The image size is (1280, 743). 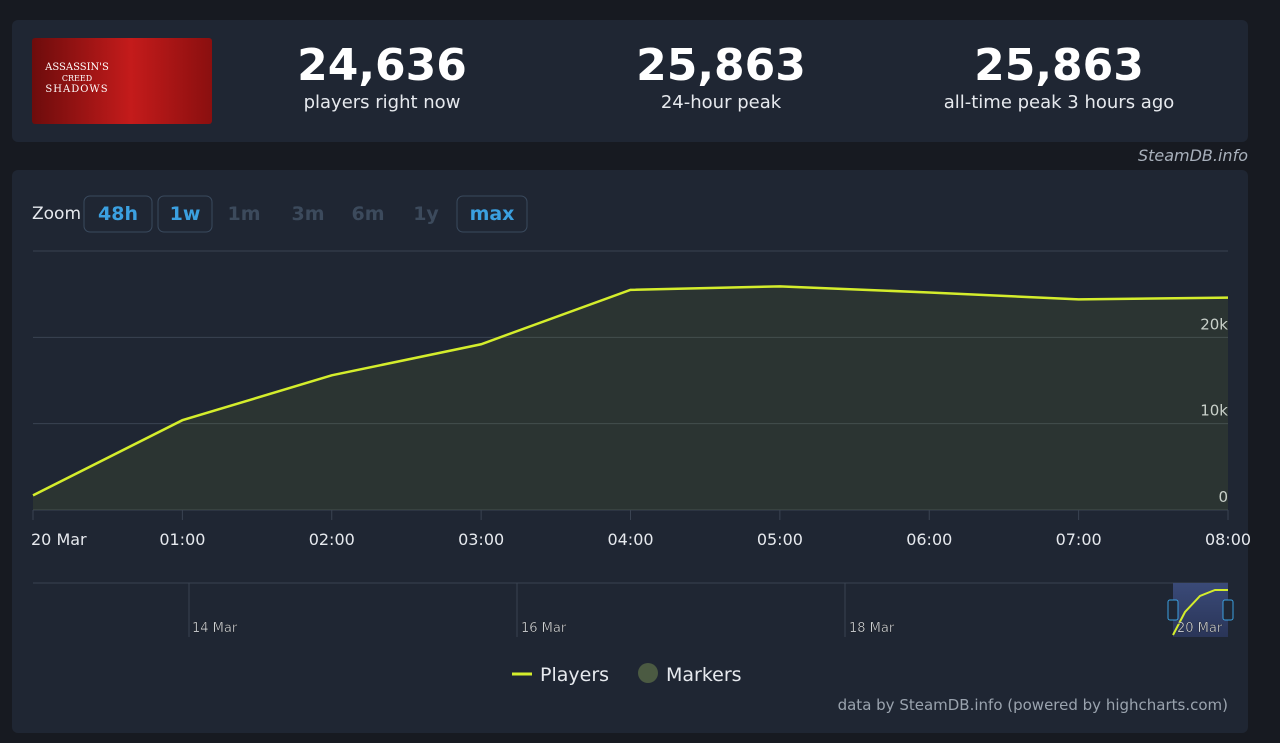 What do you see at coordinates (780, 539) in the screenshot?
I see `x-tick-label: 05:00` at bounding box center [780, 539].